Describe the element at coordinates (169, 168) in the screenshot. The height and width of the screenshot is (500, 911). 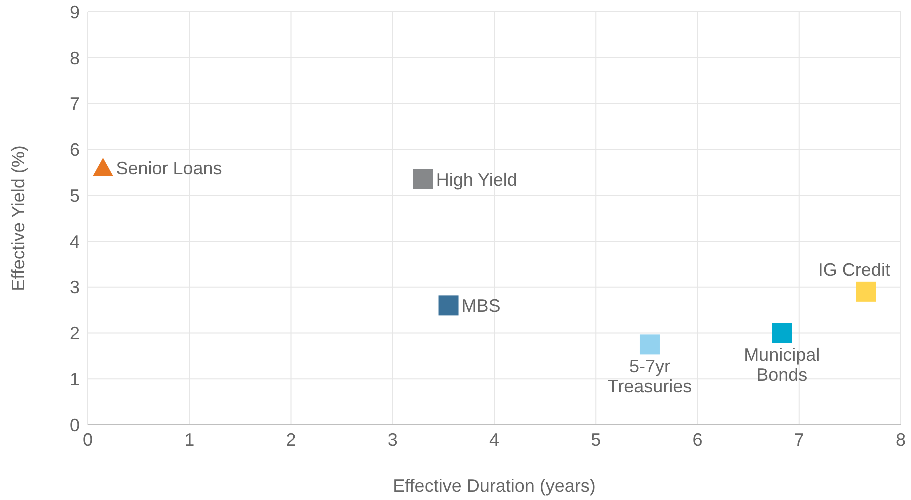
I see `series-label: Senior Loans` at that location.